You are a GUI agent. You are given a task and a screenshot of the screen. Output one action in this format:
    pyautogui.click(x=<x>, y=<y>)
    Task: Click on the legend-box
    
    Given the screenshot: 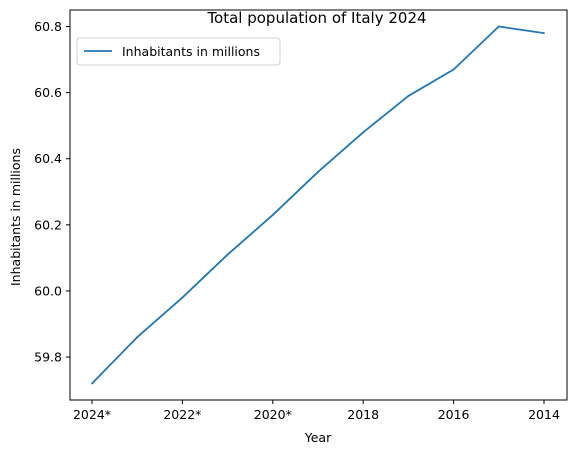 What is the action you would take?
    pyautogui.click(x=178, y=51)
    